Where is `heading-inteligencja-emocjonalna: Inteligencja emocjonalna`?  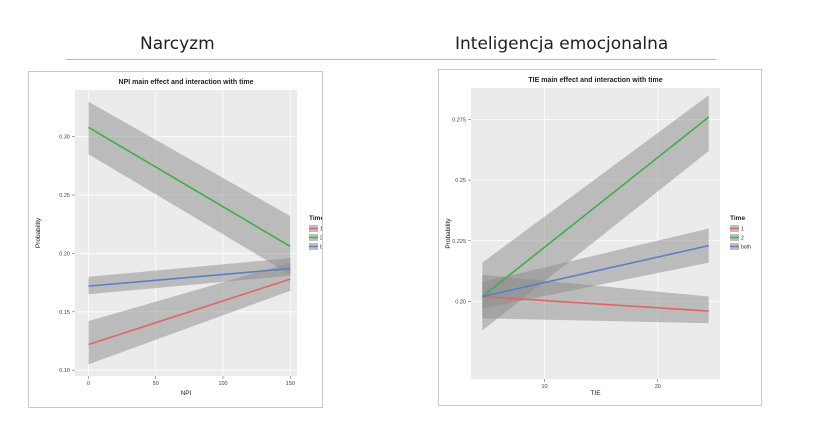 heading-inteligencja-emocjonalna: Inteligencja emocjonalna is located at coordinates (562, 44).